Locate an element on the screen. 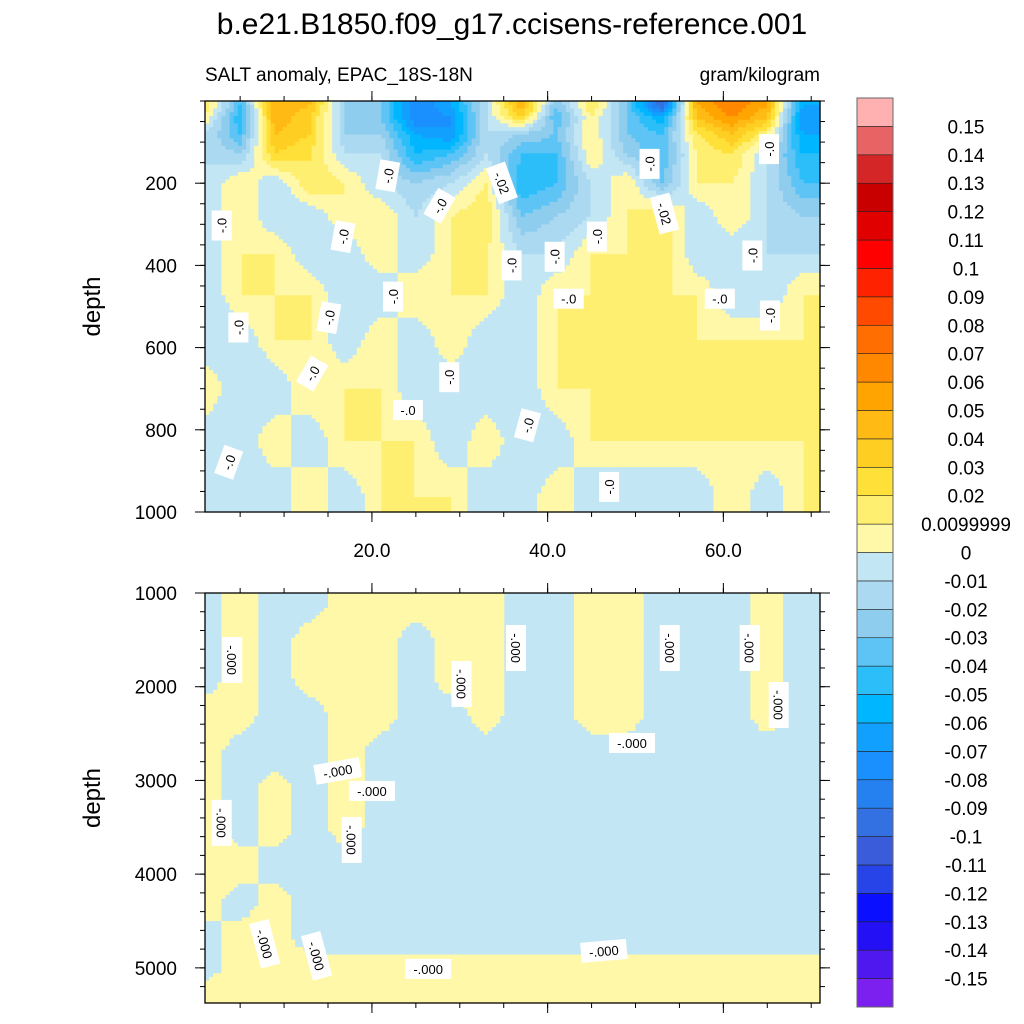 This screenshot has height=1024, width=1024. colorbar-label: 0.06 is located at coordinates (966, 383).